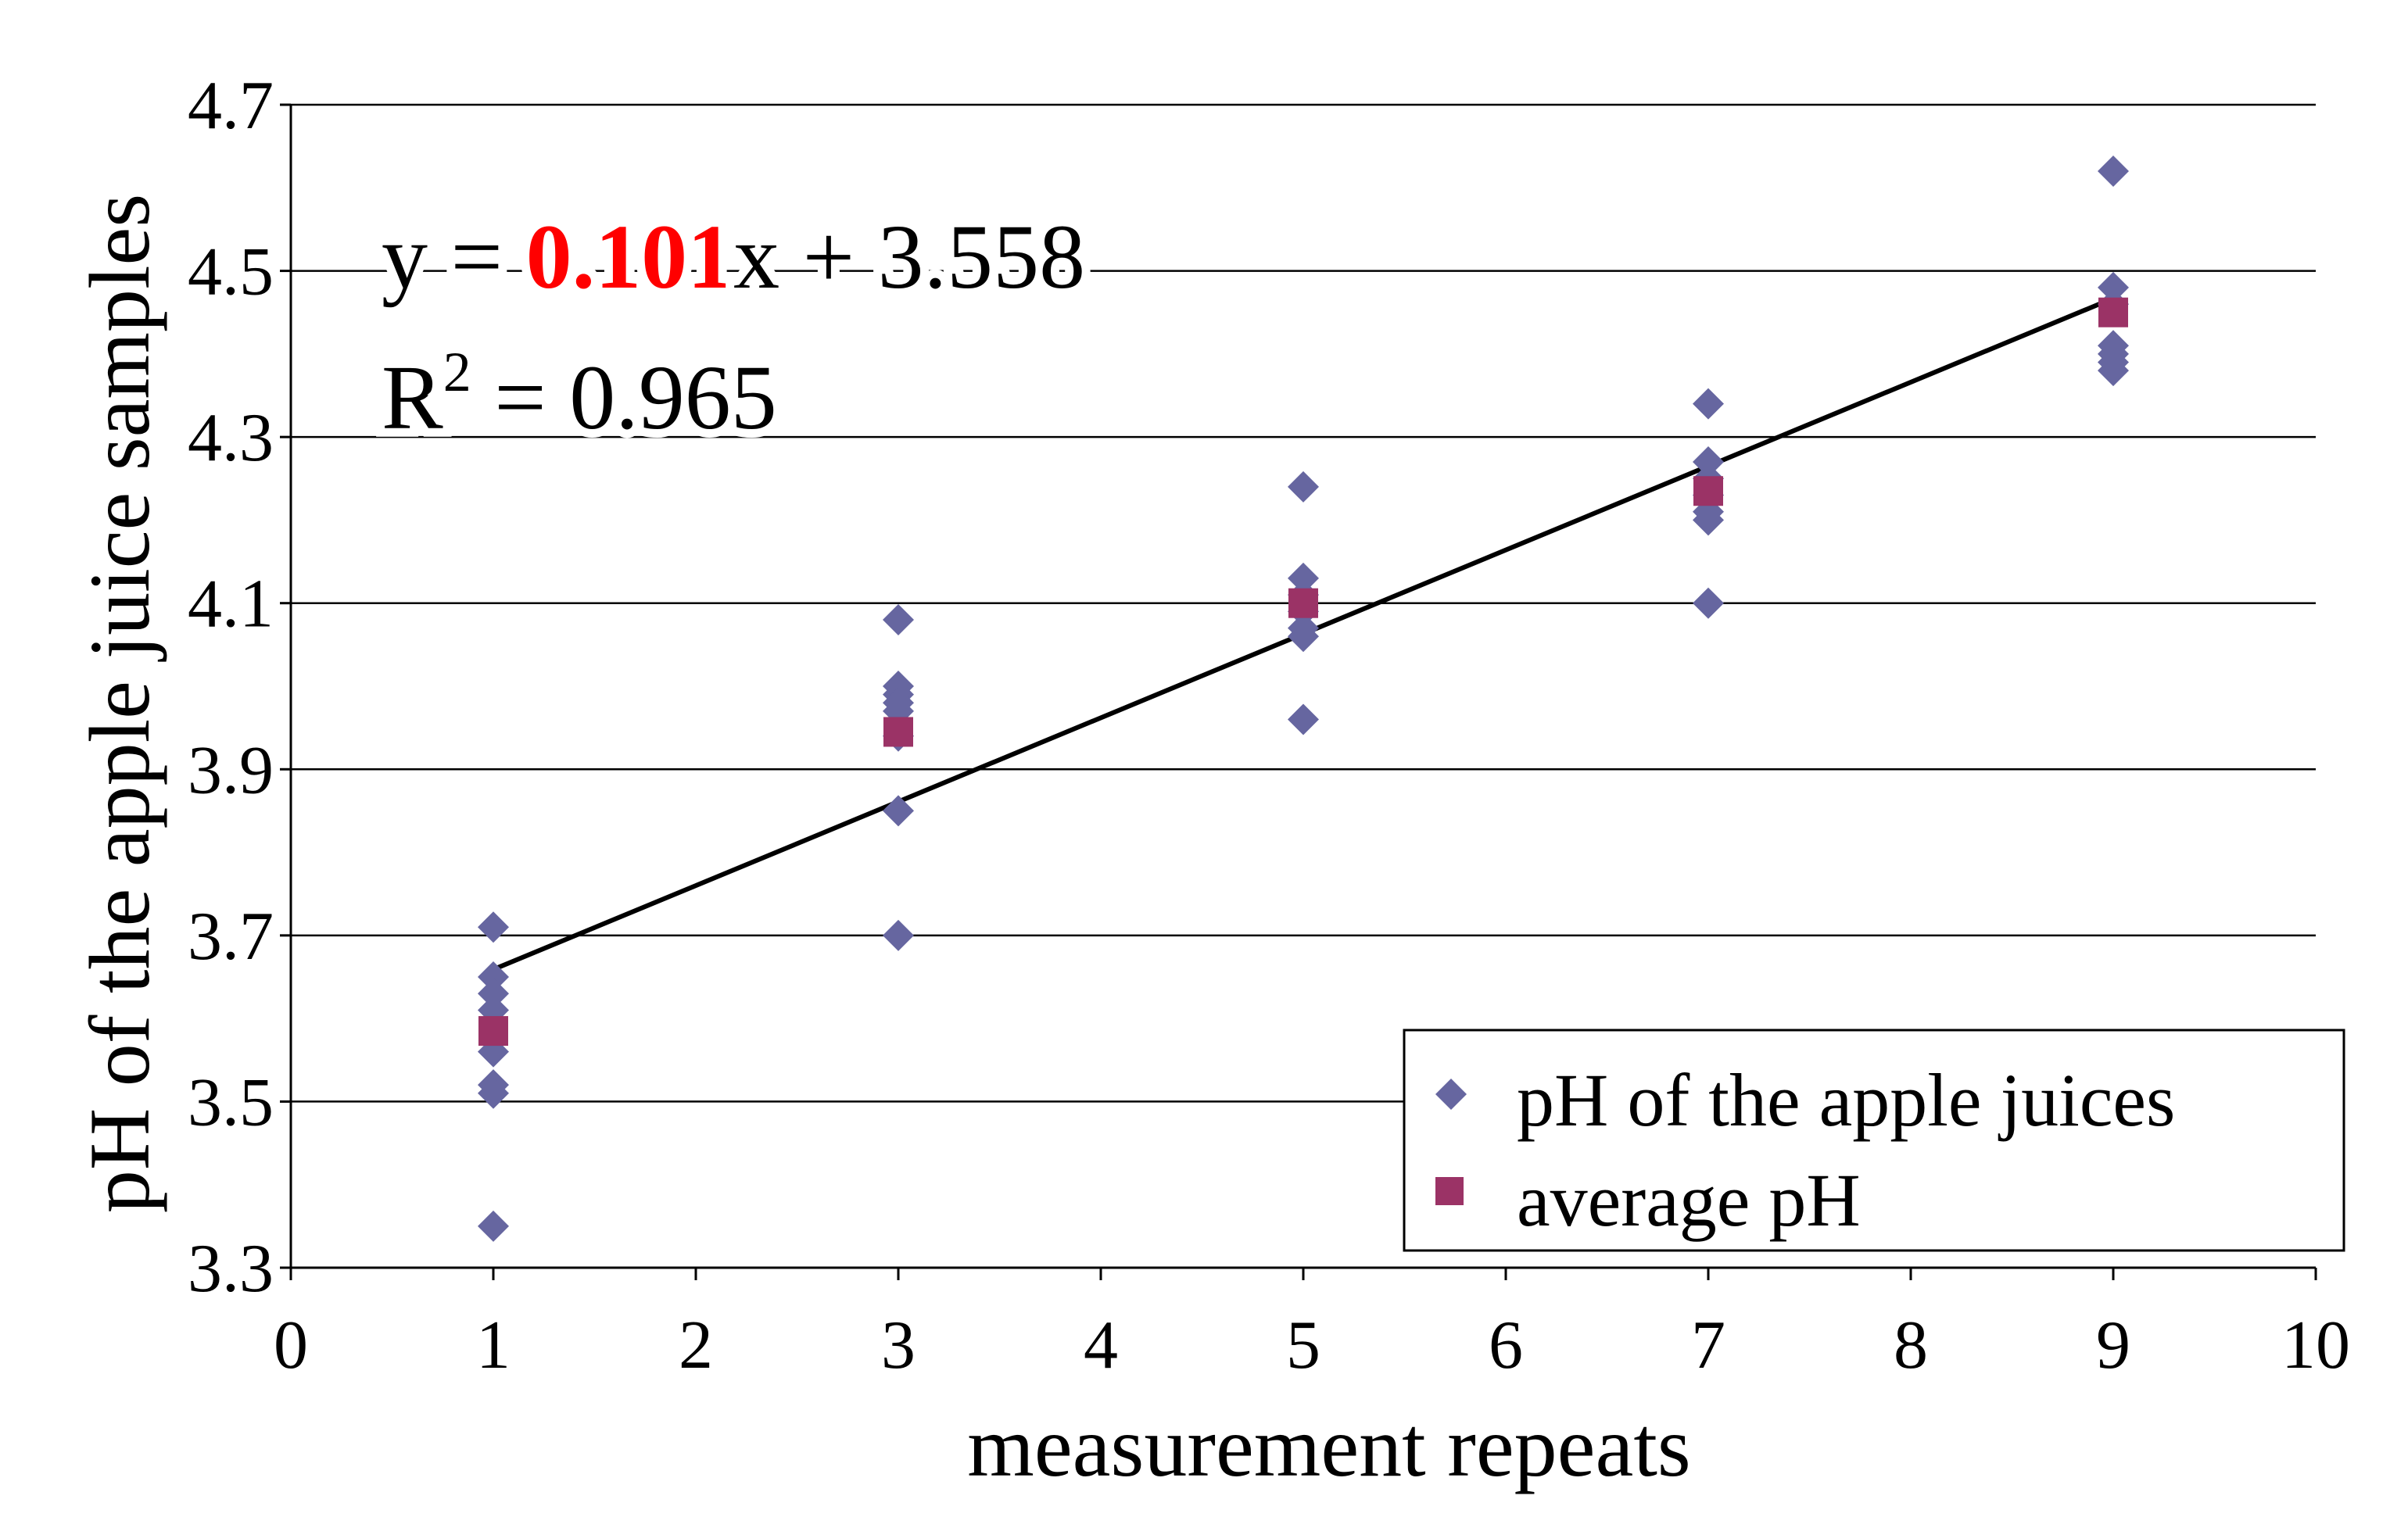  I want to click on equation-prefix: y =, so click(454, 257).